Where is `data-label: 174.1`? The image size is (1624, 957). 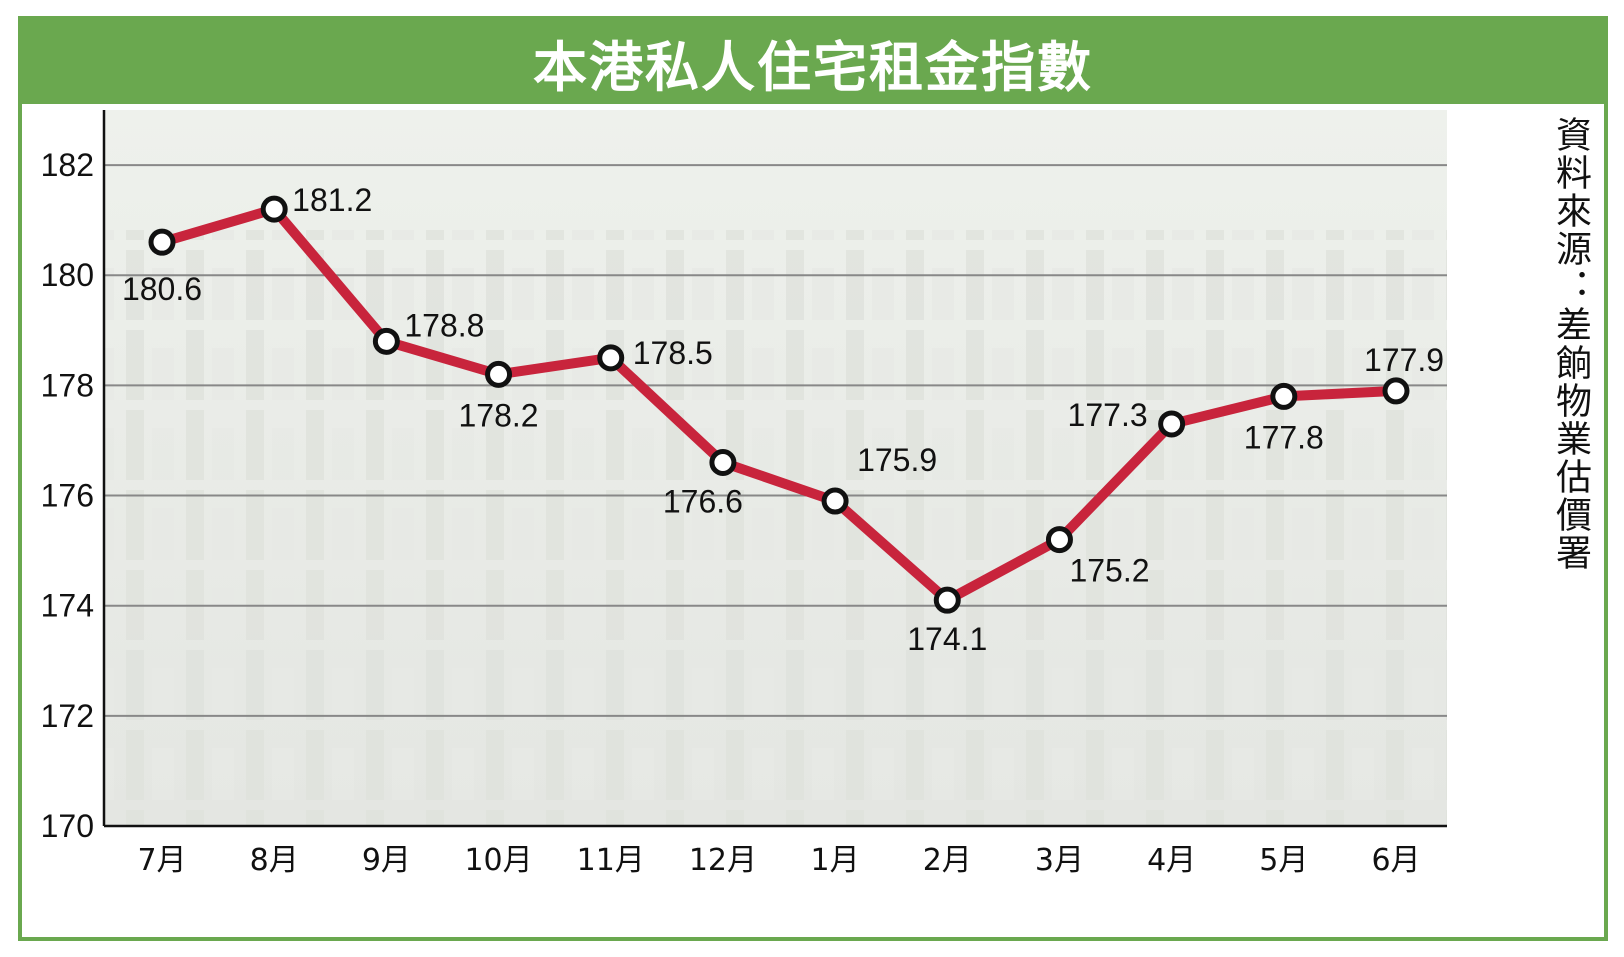 data-label: 174.1 is located at coordinates (947, 639).